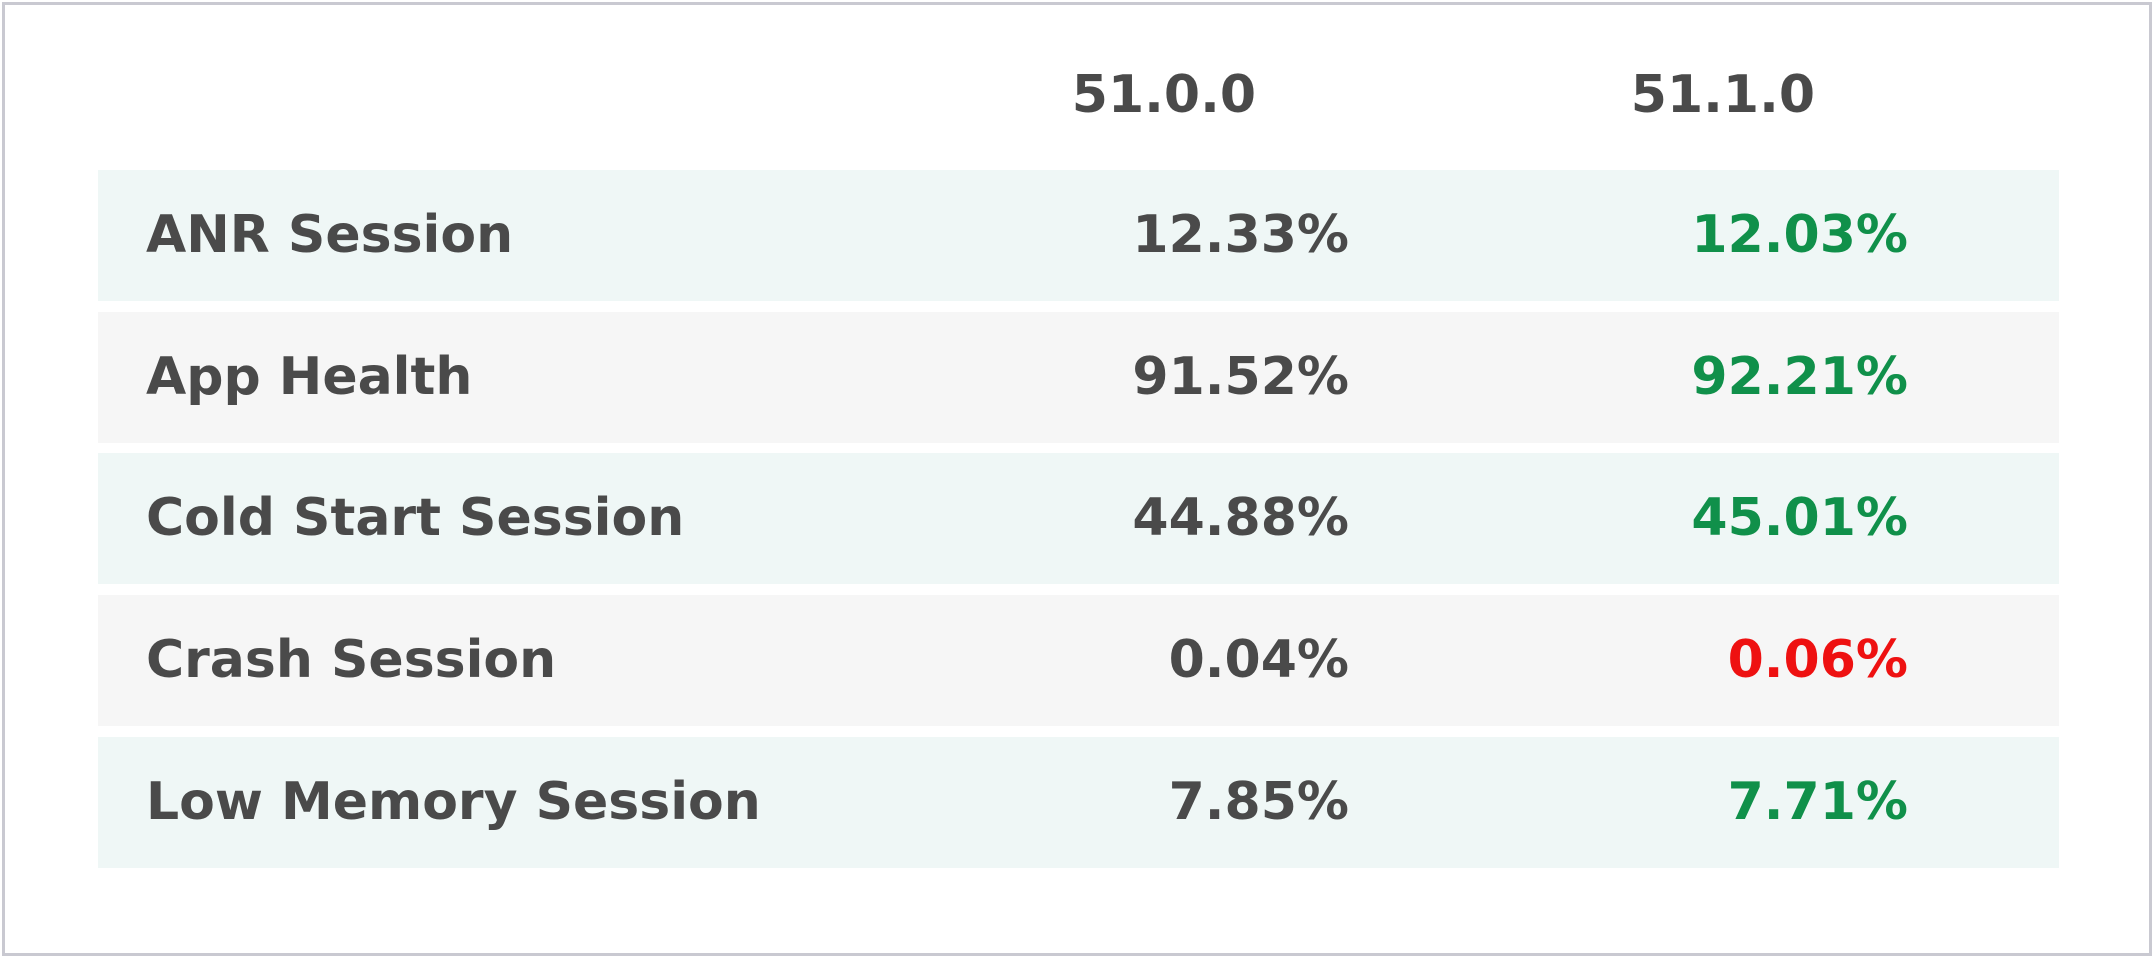 The width and height of the screenshot is (2152, 956). Describe the element at coordinates (1163, 95) in the screenshot. I see `column-header: 51.0.0` at that location.